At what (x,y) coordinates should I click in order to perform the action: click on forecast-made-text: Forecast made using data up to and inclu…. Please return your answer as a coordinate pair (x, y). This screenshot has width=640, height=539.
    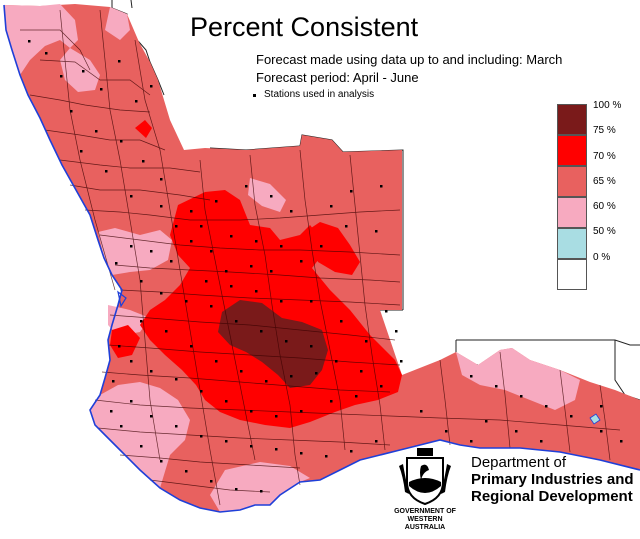
    Looking at the image, I should click on (409, 59).